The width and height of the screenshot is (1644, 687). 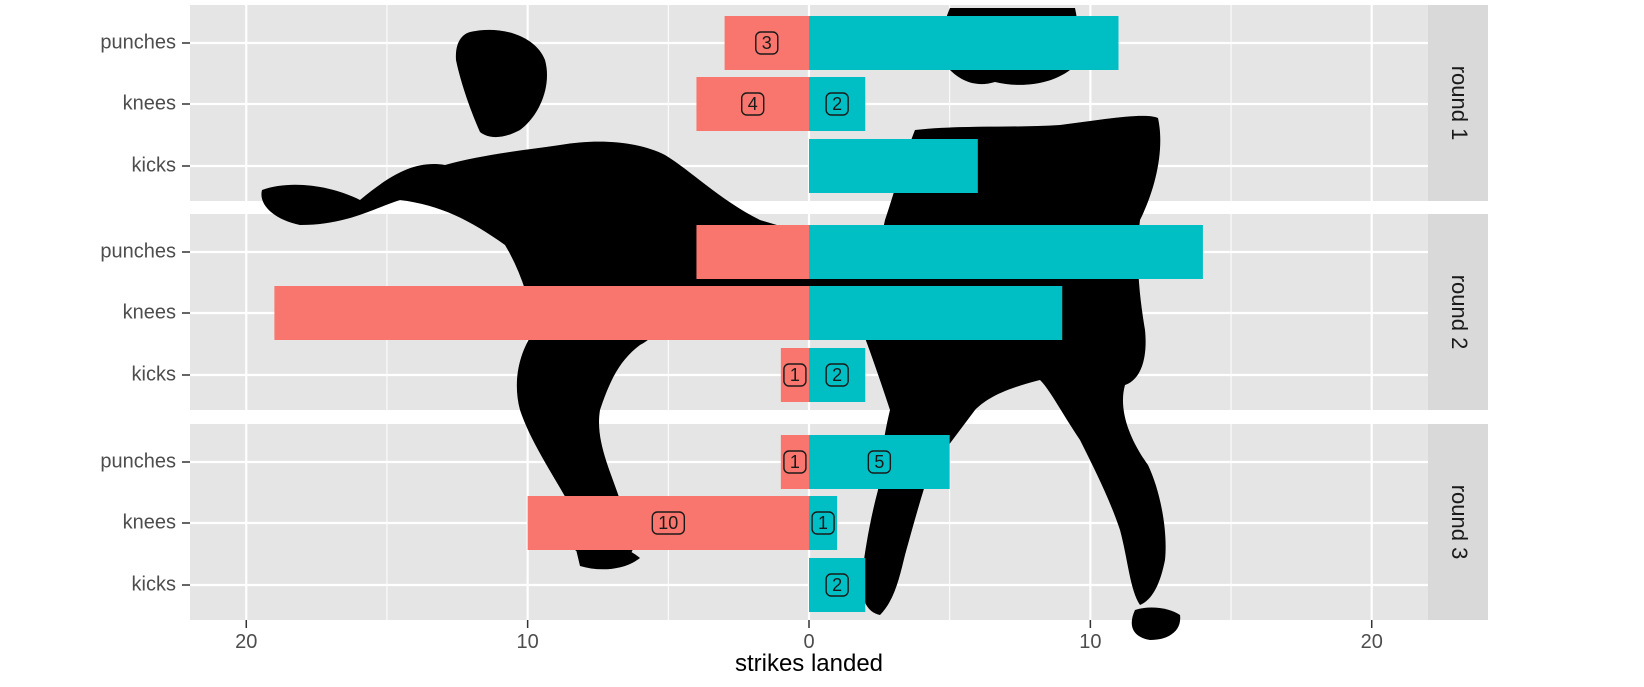 I want to click on bar-label: 5, so click(x=879, y=462).